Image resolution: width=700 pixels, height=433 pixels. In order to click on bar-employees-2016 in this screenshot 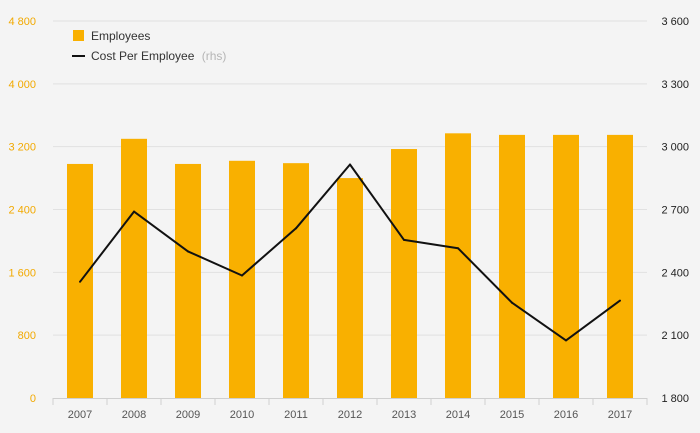, I will do `click(566, 266)`.